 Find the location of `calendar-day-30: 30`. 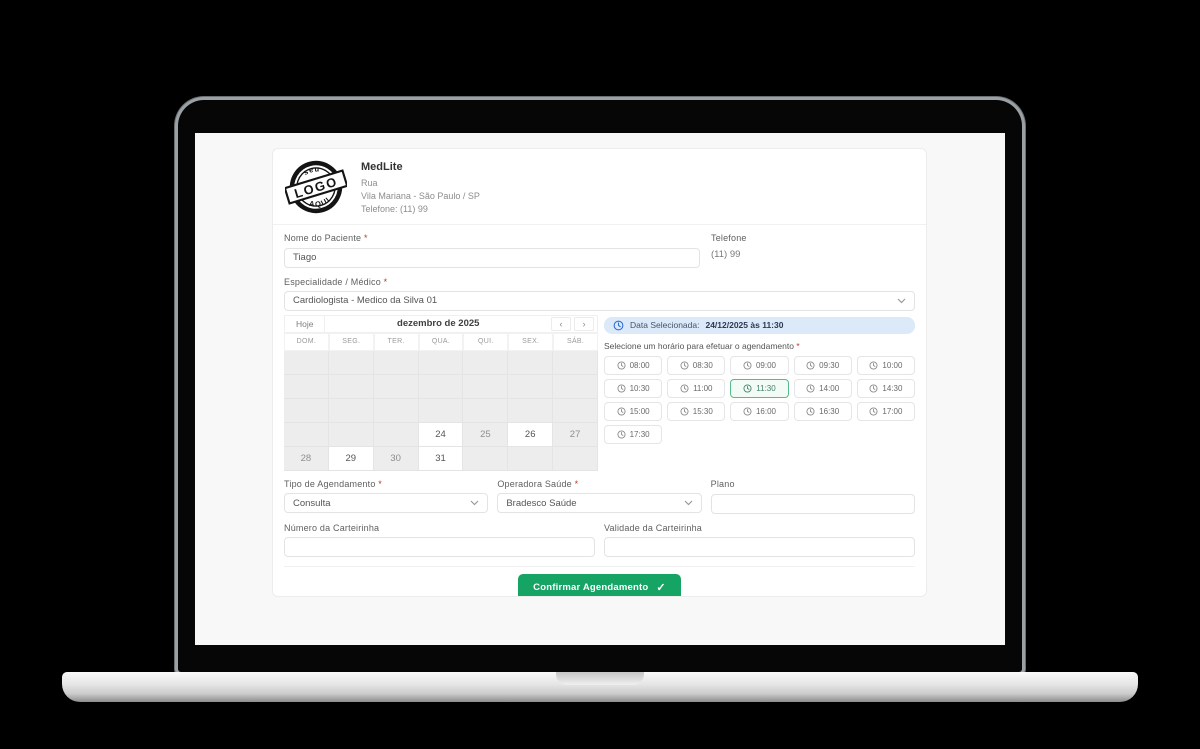

calendar-day-30: 30 is located at coordinates (396, 459).